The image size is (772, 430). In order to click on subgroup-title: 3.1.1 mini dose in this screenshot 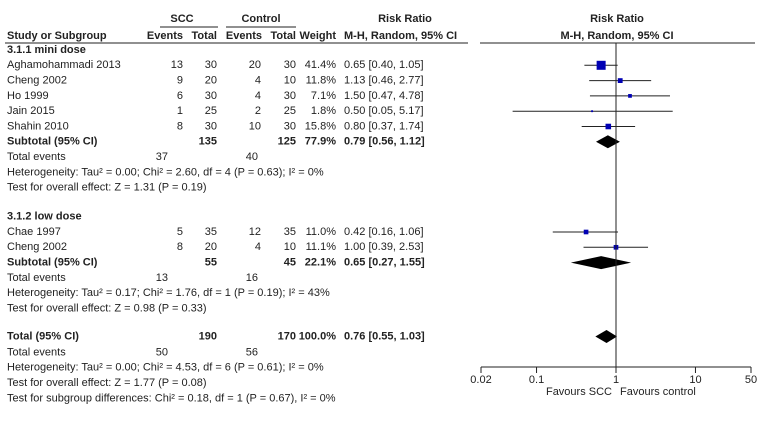, I will do `click(46, 50)`.